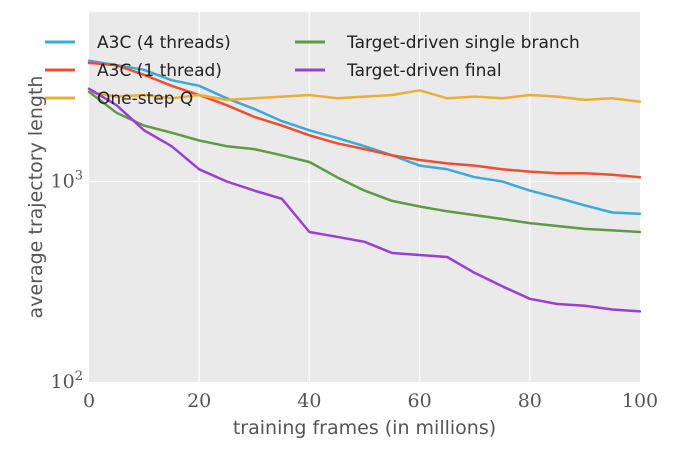 The width and height of the screenshot is (677, 452). I want to click on legend-entry: A3C (4 threads), so click(164, 43).